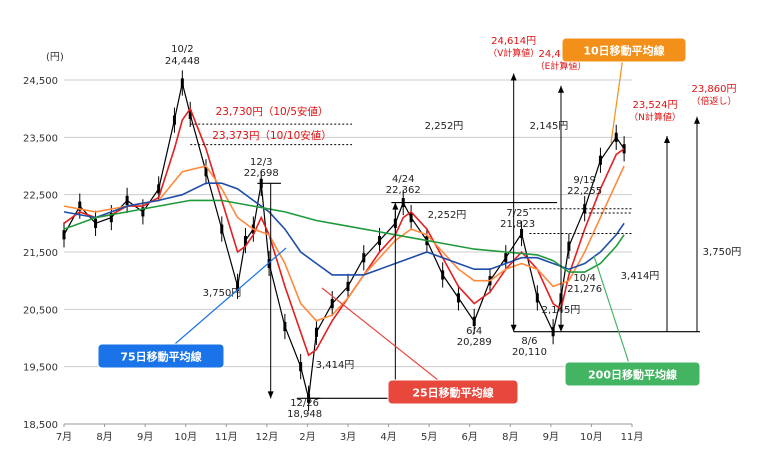  What do you see at coordinates (266, 437) in the screenshot?
I see `x-tick-label: 12月` at bounding box center [266, 437].